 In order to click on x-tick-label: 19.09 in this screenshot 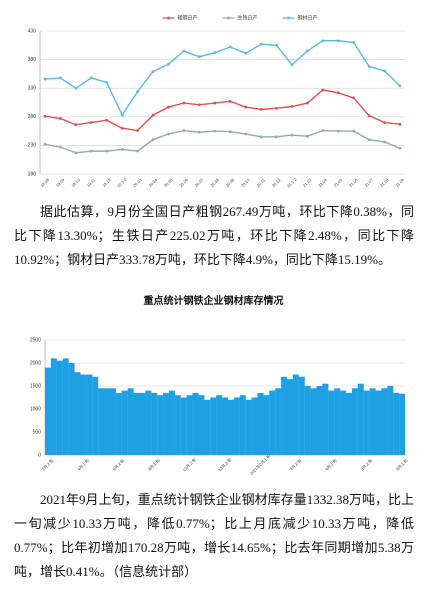, I will do `click(60, 182)`.